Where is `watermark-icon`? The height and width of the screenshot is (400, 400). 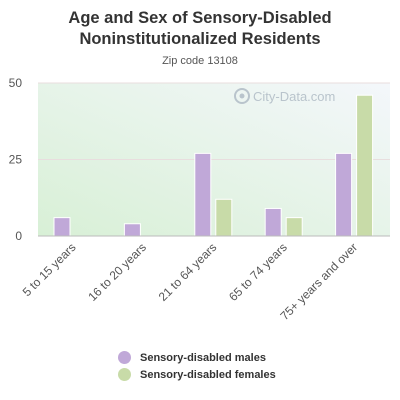
watermark-icon is located at coordinates (242, 96).